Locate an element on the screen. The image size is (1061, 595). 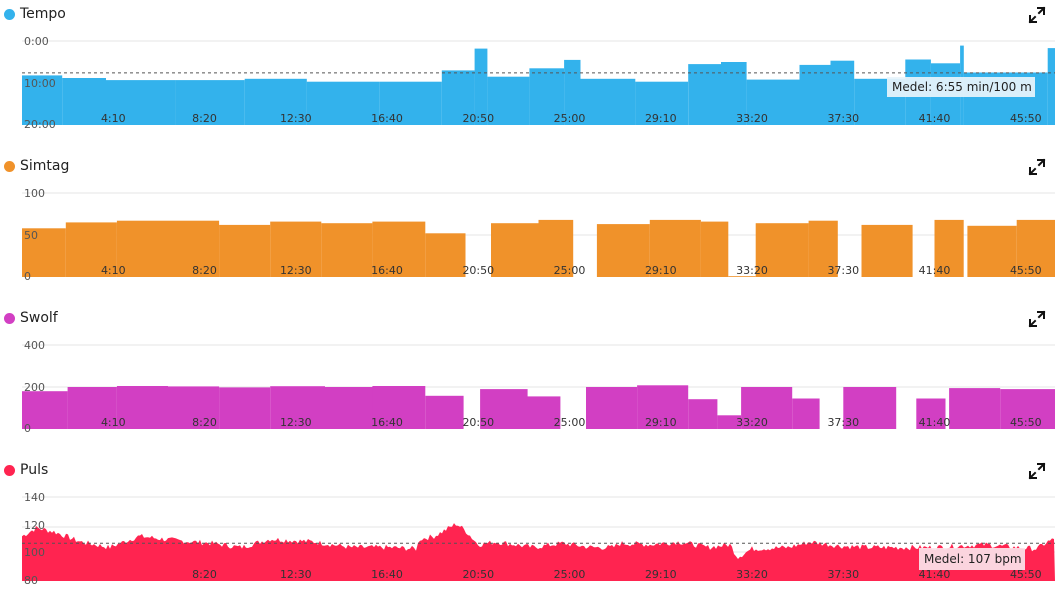
puls-xtick: 29:10 is located at coordinates (661, 574).